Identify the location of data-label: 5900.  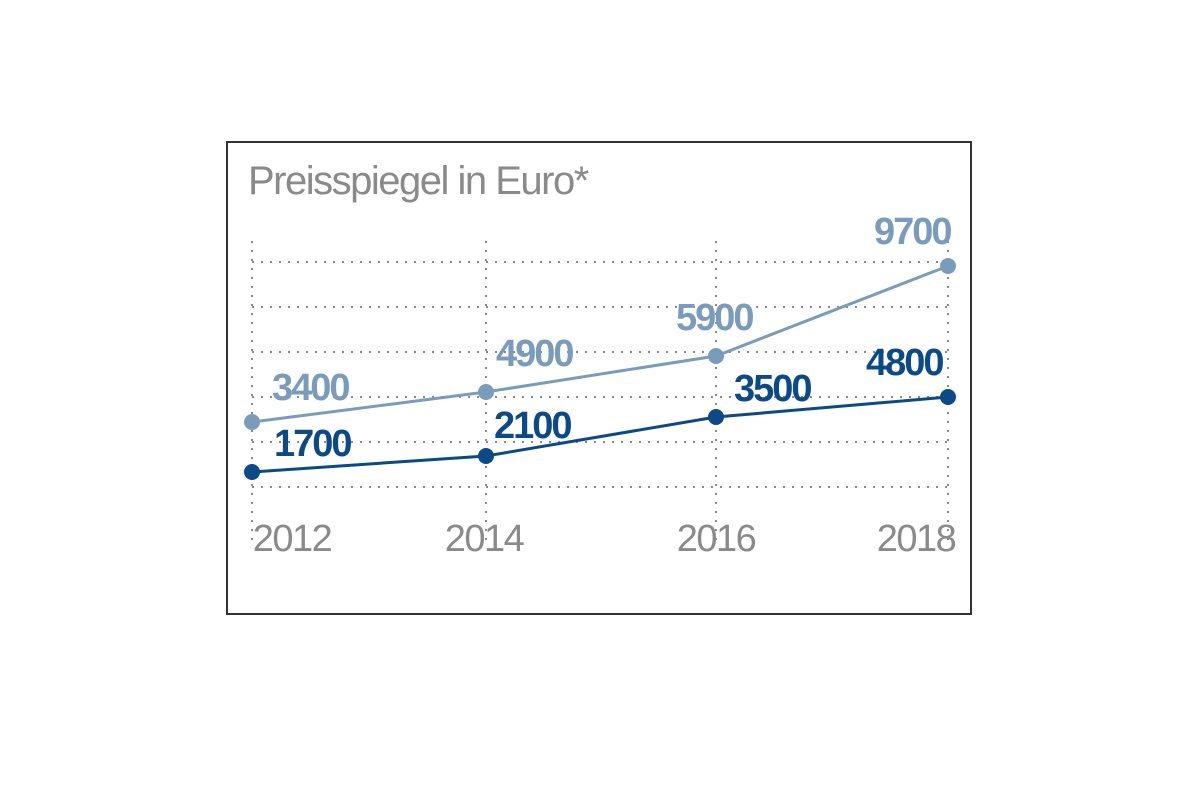
(714, 318).